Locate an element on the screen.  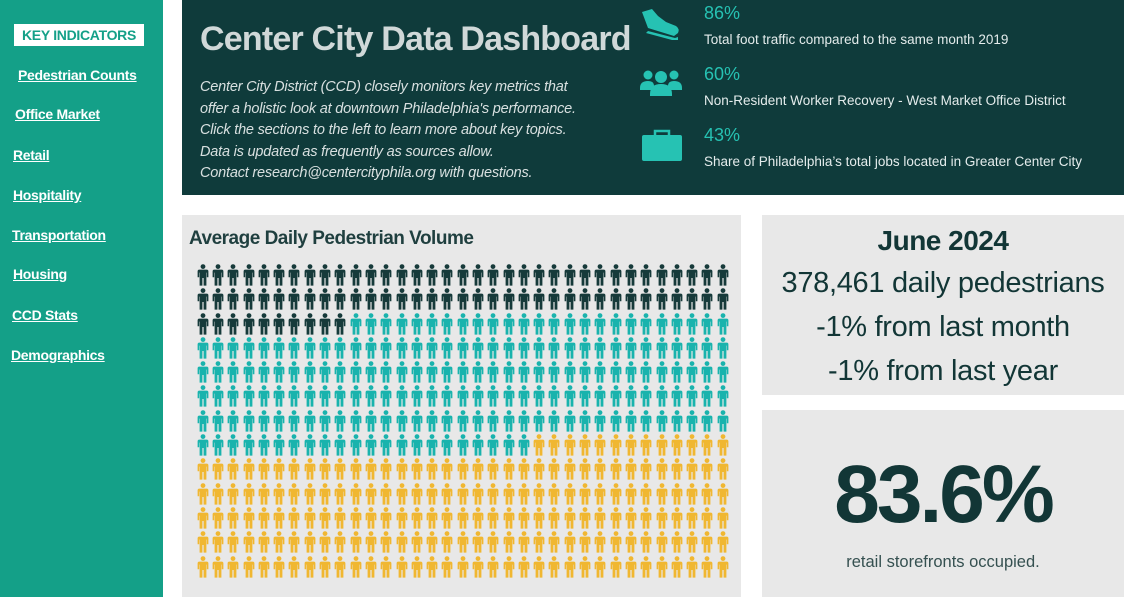
nav-link-ccd-stats: CCD Stats is located at coordinates (45, 315).